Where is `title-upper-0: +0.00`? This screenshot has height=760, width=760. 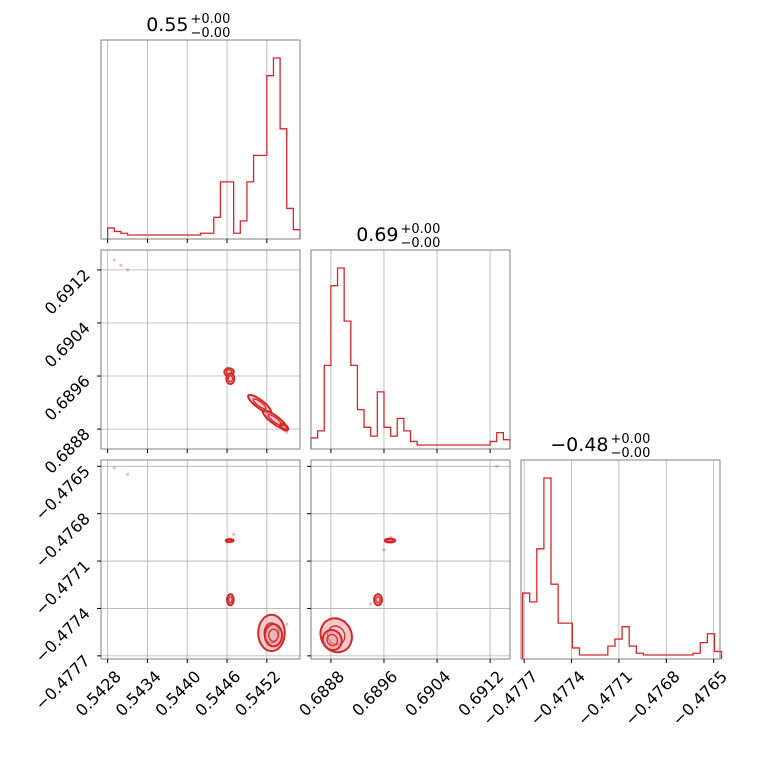 title-upper-0: +0.00 is located at coordinates (211, 19).